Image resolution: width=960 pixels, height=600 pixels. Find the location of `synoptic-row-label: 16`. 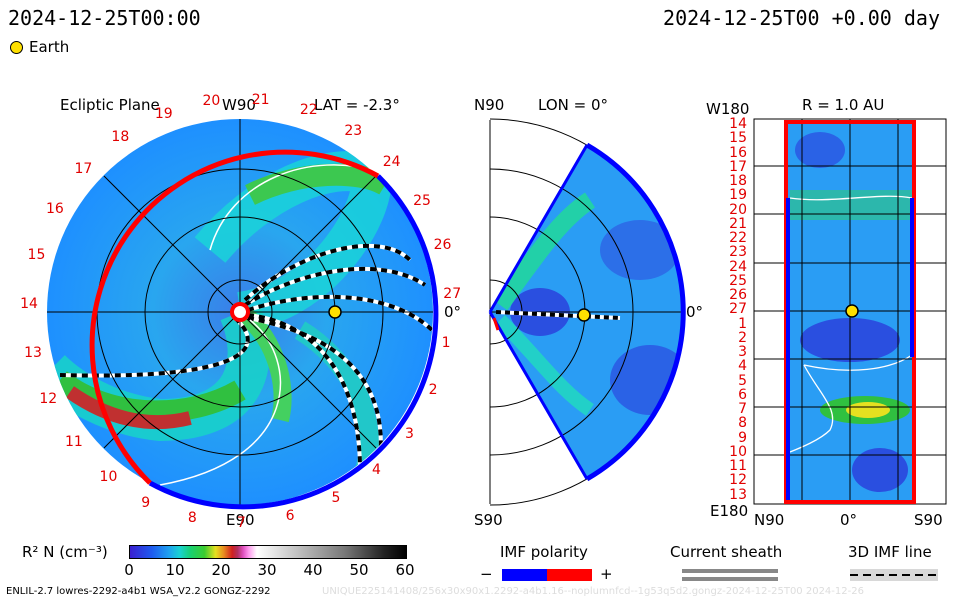

synoptic-row-label: 16 is located at coordinates (738, 152).